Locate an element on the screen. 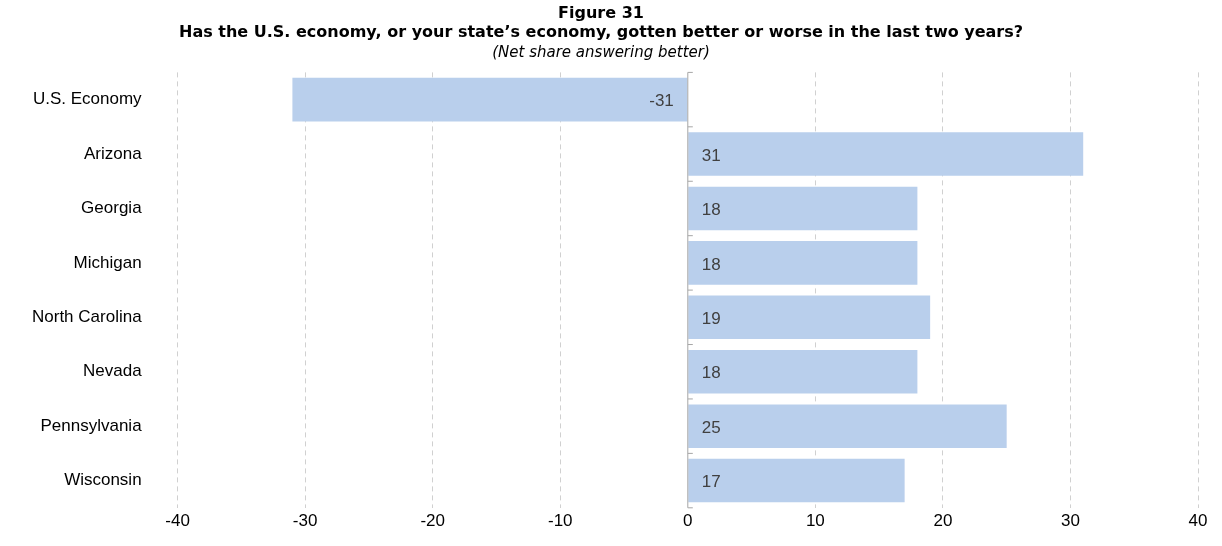 The width and height of the screenshot is (1222, 546). chart-title: Figure 31 Has the U.S. economy, or your state’s economy, gotten better or worse in the last two years? is located at coordinates (601, 21).